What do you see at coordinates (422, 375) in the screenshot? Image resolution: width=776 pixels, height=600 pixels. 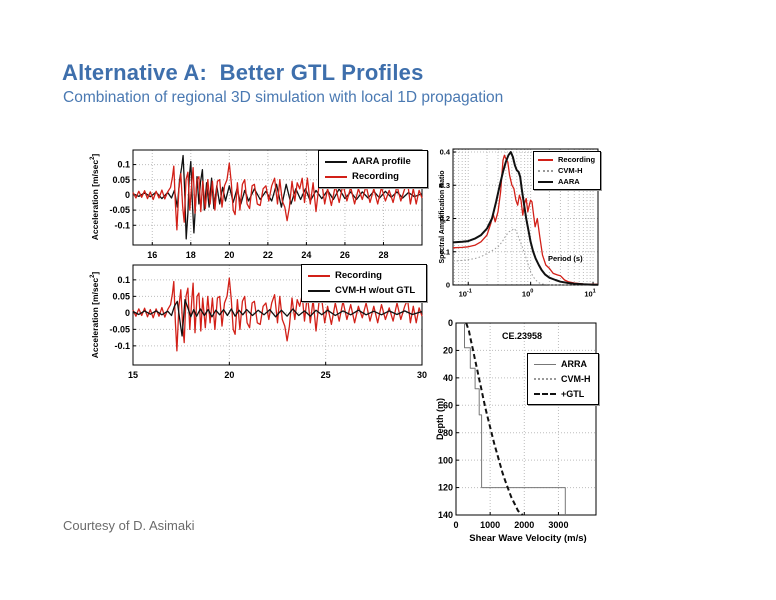 I see `svg-text: 30` at bounding box center [422, 375].